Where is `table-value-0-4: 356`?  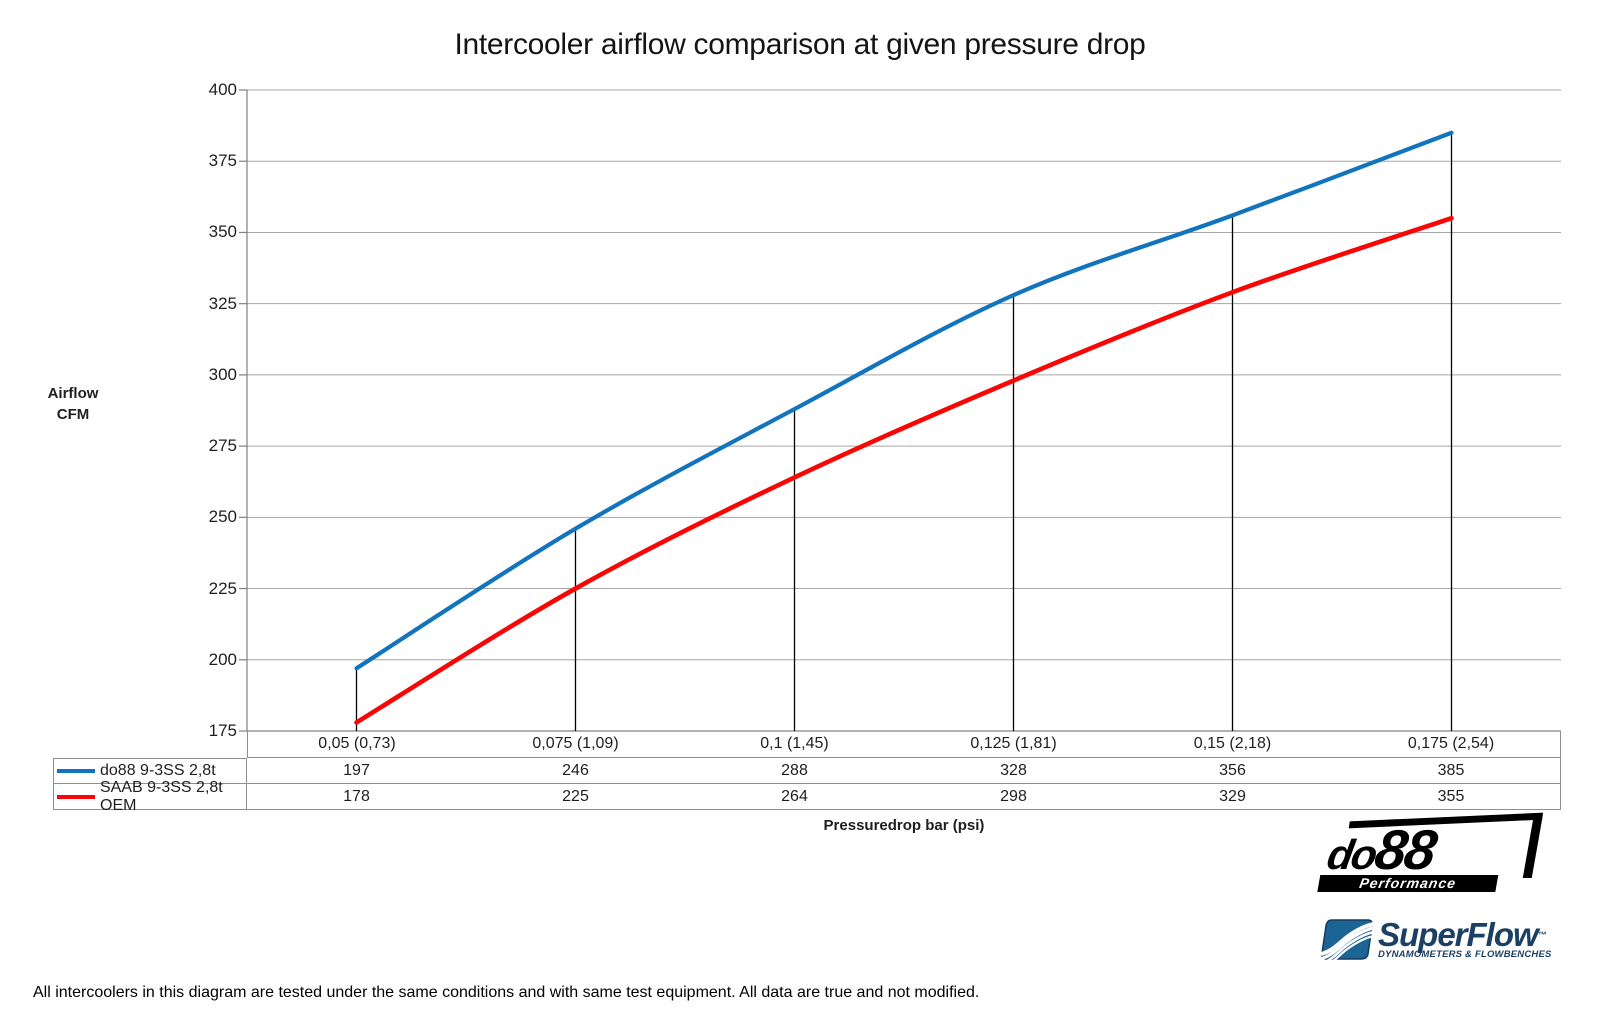
table-value-0-4: 356 is located at coordinates (1232, 771).